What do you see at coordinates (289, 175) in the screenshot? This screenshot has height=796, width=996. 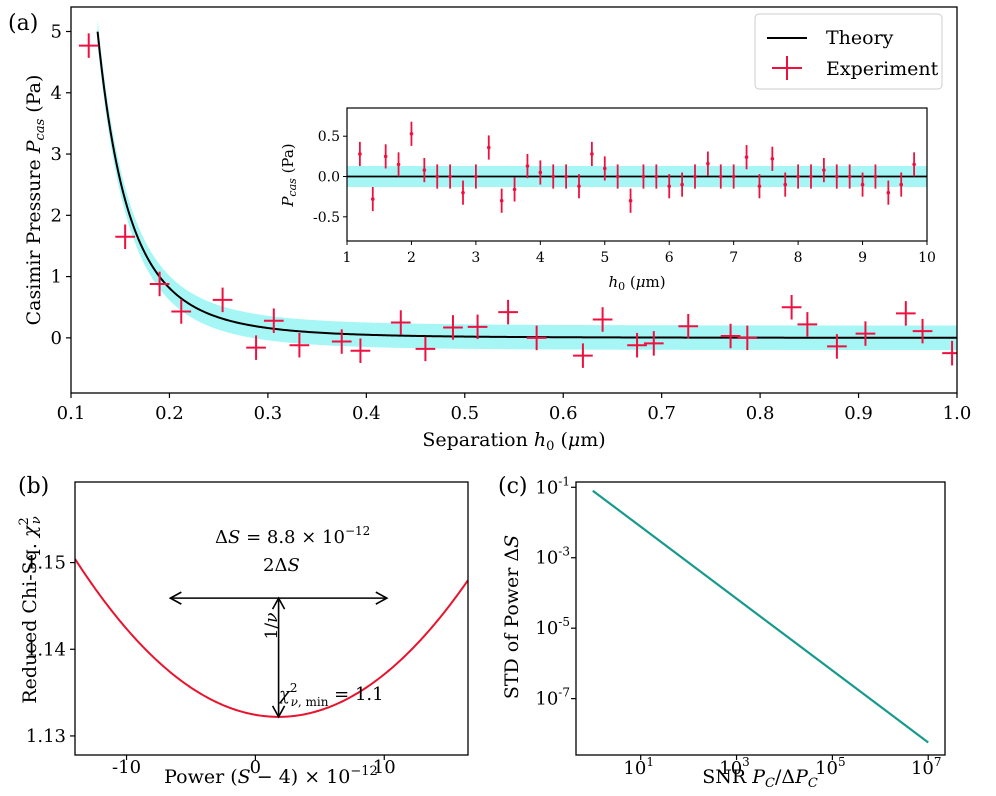 I see `inset-y-axis-label: Pcas (Pa)` at bounding box center [289, 175].